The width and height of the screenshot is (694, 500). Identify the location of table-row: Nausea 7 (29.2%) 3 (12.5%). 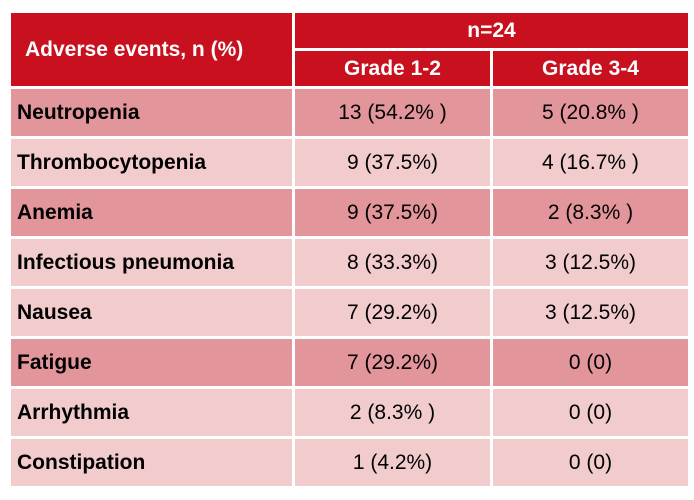
(349, 312).